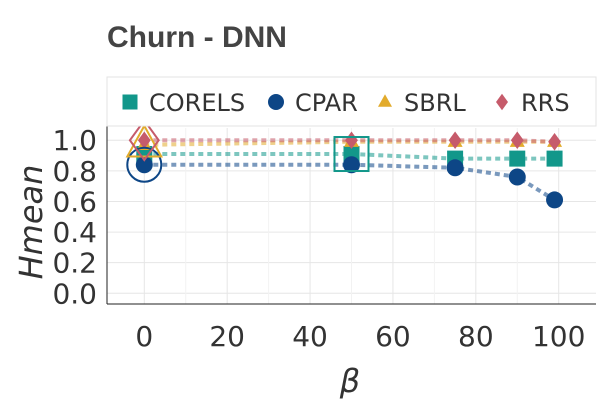 The width and height of the screenshot is (600, 400). I want to click on y-tick-label: 1.0, so click(74, 140).